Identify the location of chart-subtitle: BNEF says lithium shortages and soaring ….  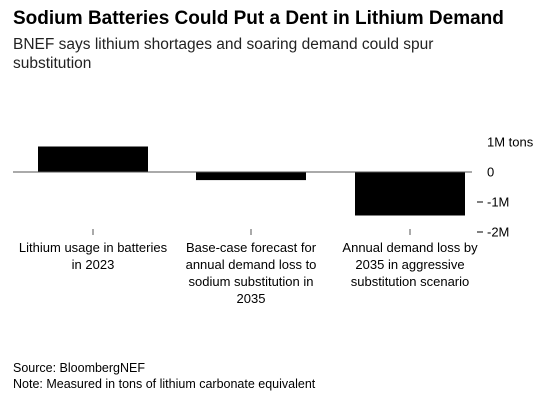
(223, 54).